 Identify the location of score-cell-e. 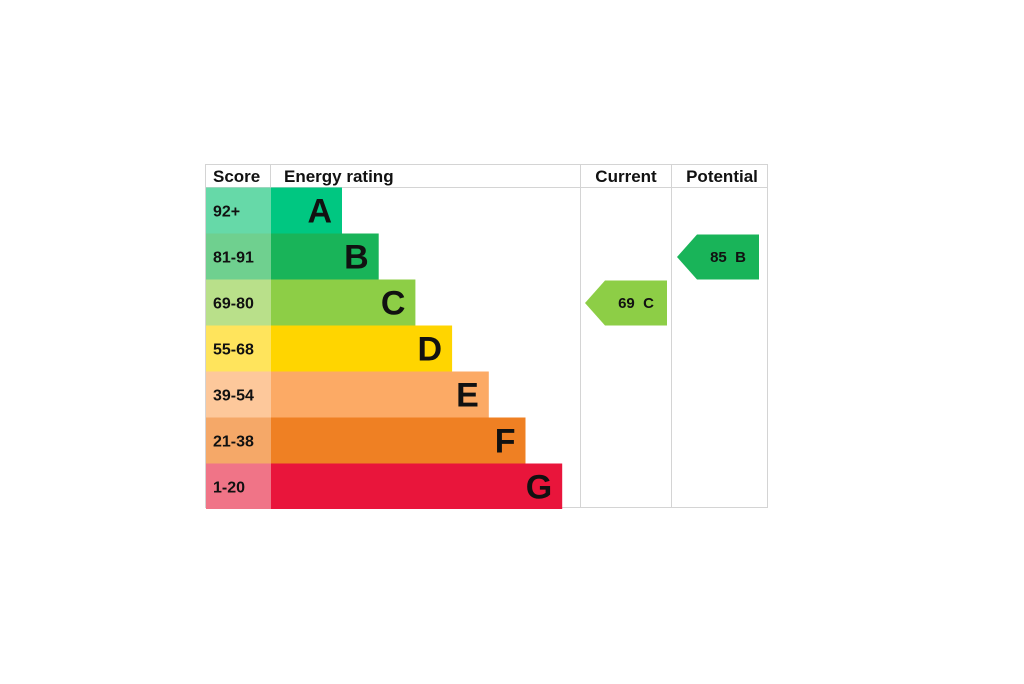
(238, 394).